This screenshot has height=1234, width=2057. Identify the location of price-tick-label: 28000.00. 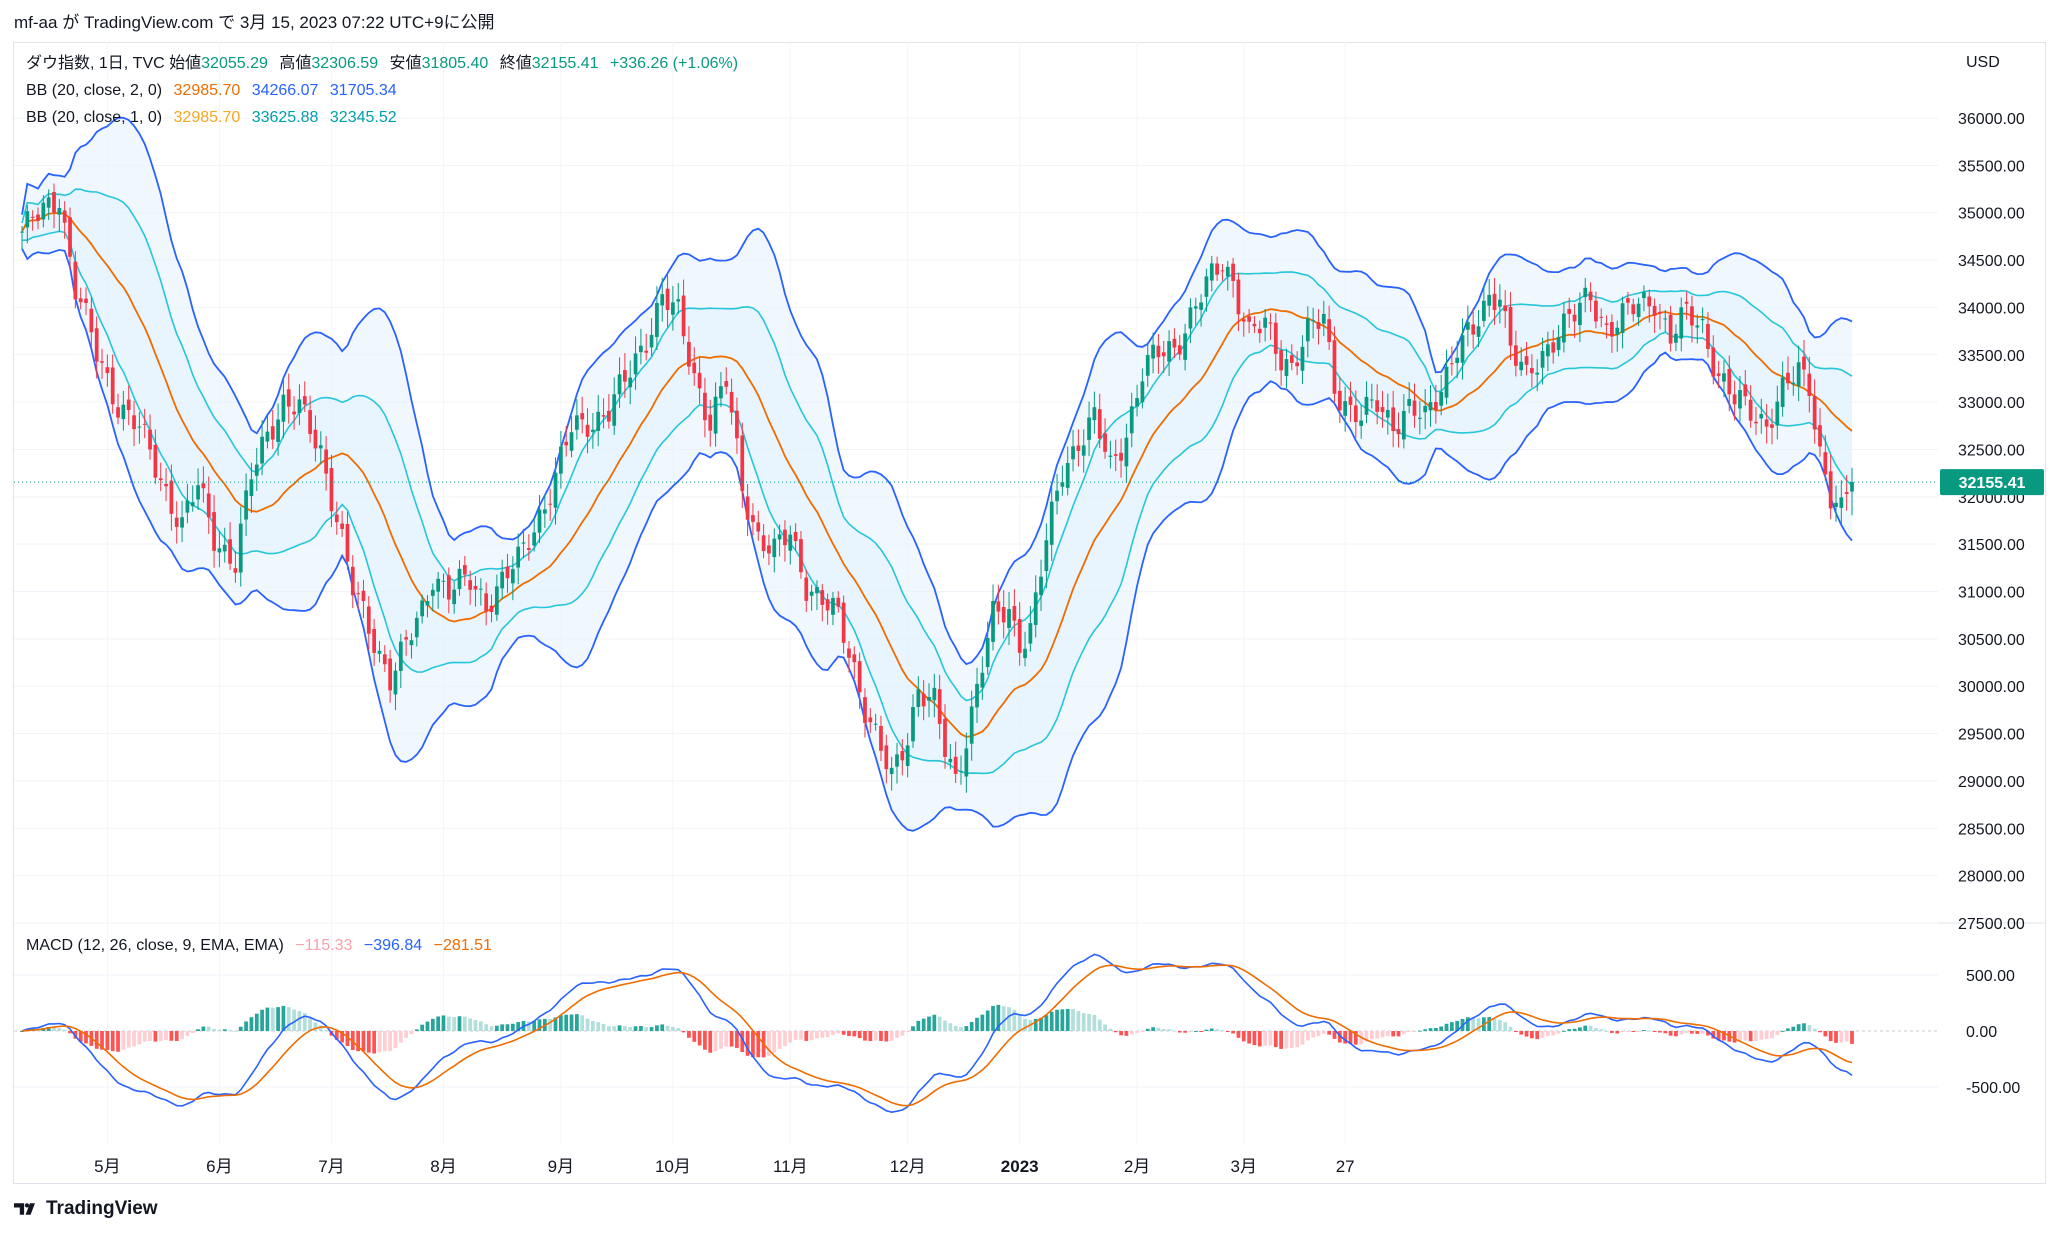
(1991, 877).